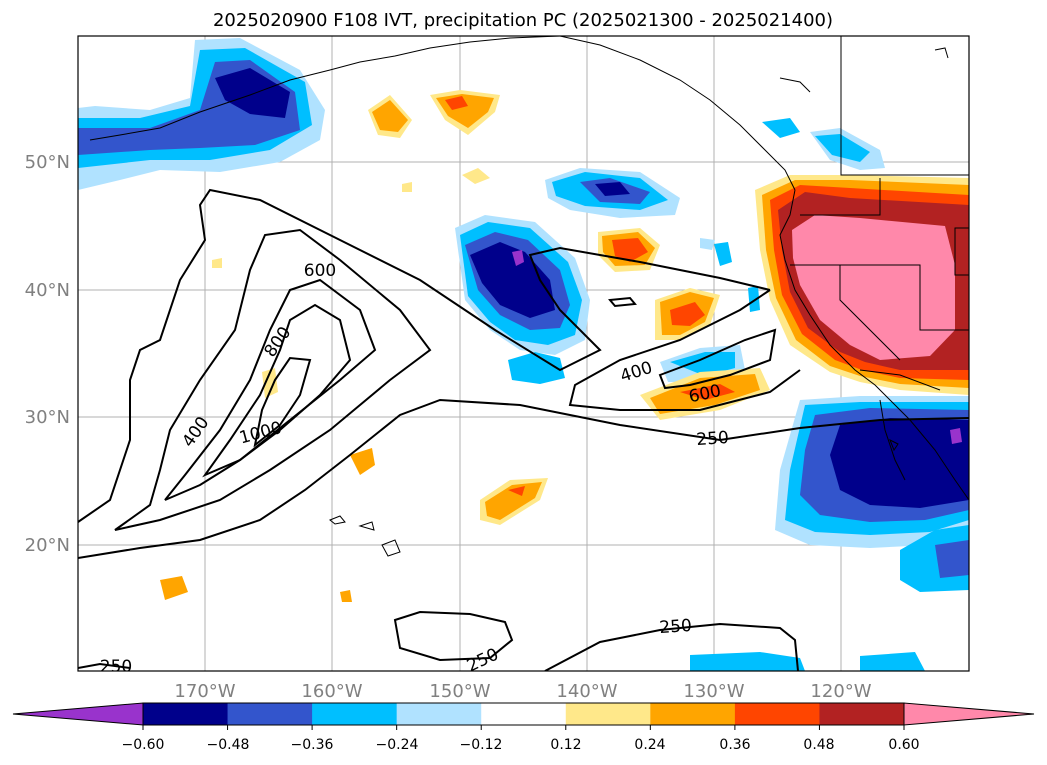 This screenshot has width=1047, height=765. What do you see at coordinates (586, 691) in the screenshot?
I see `lon-label: 140°W` at bounding box center [586, 691].